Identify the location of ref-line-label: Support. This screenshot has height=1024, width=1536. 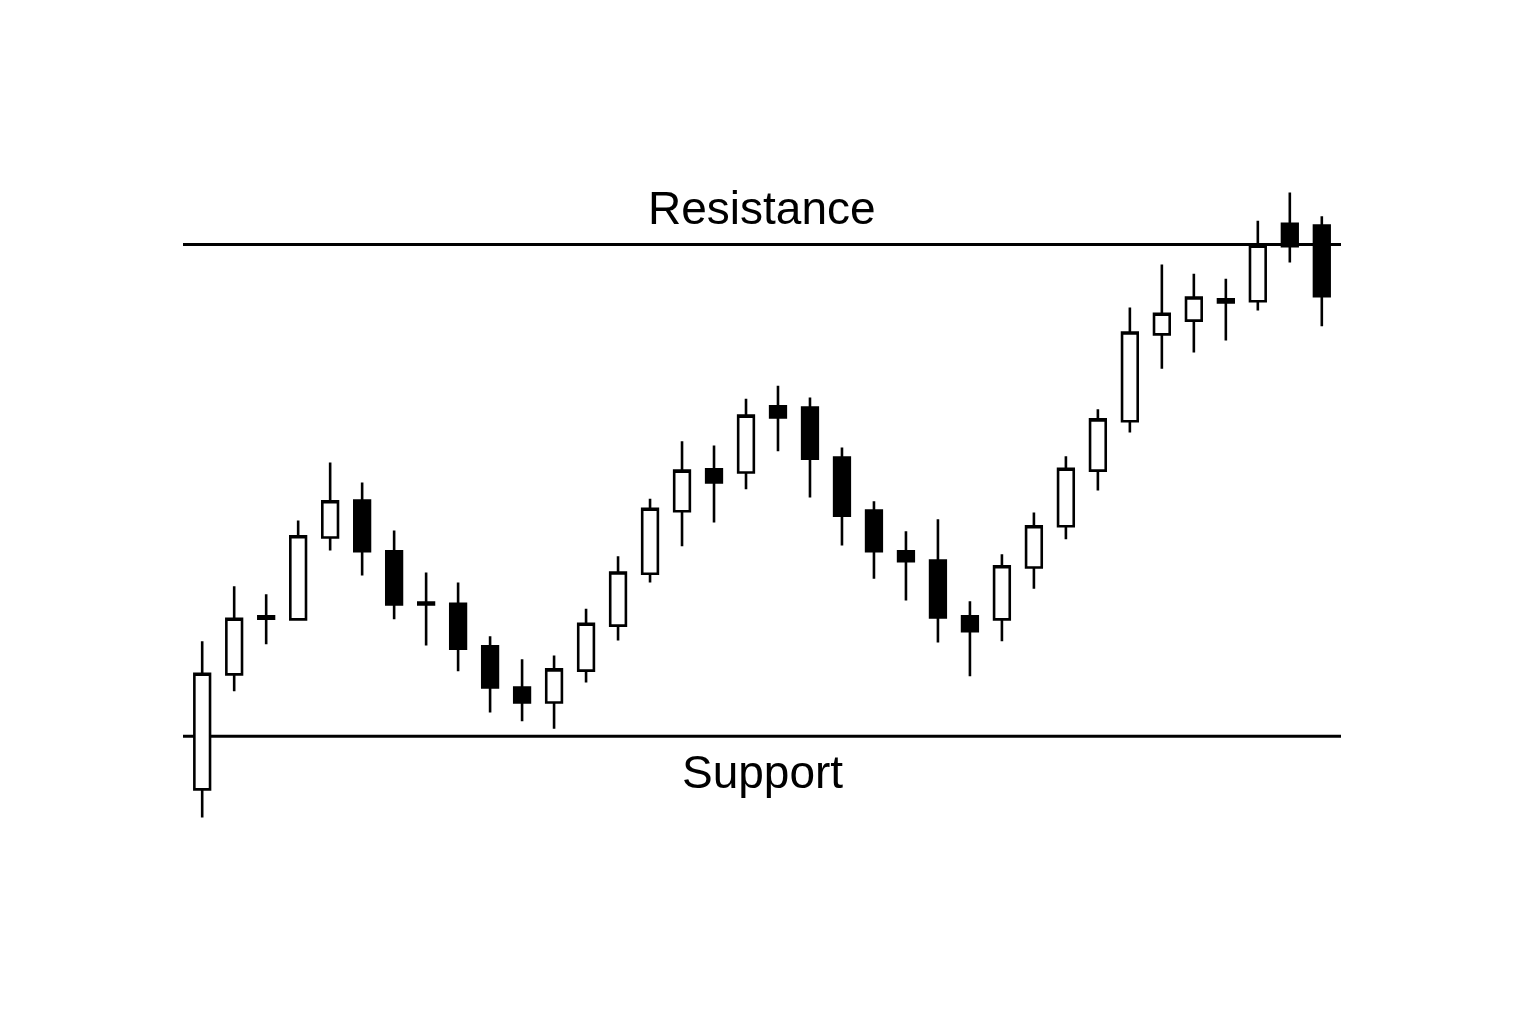
(763, 772).